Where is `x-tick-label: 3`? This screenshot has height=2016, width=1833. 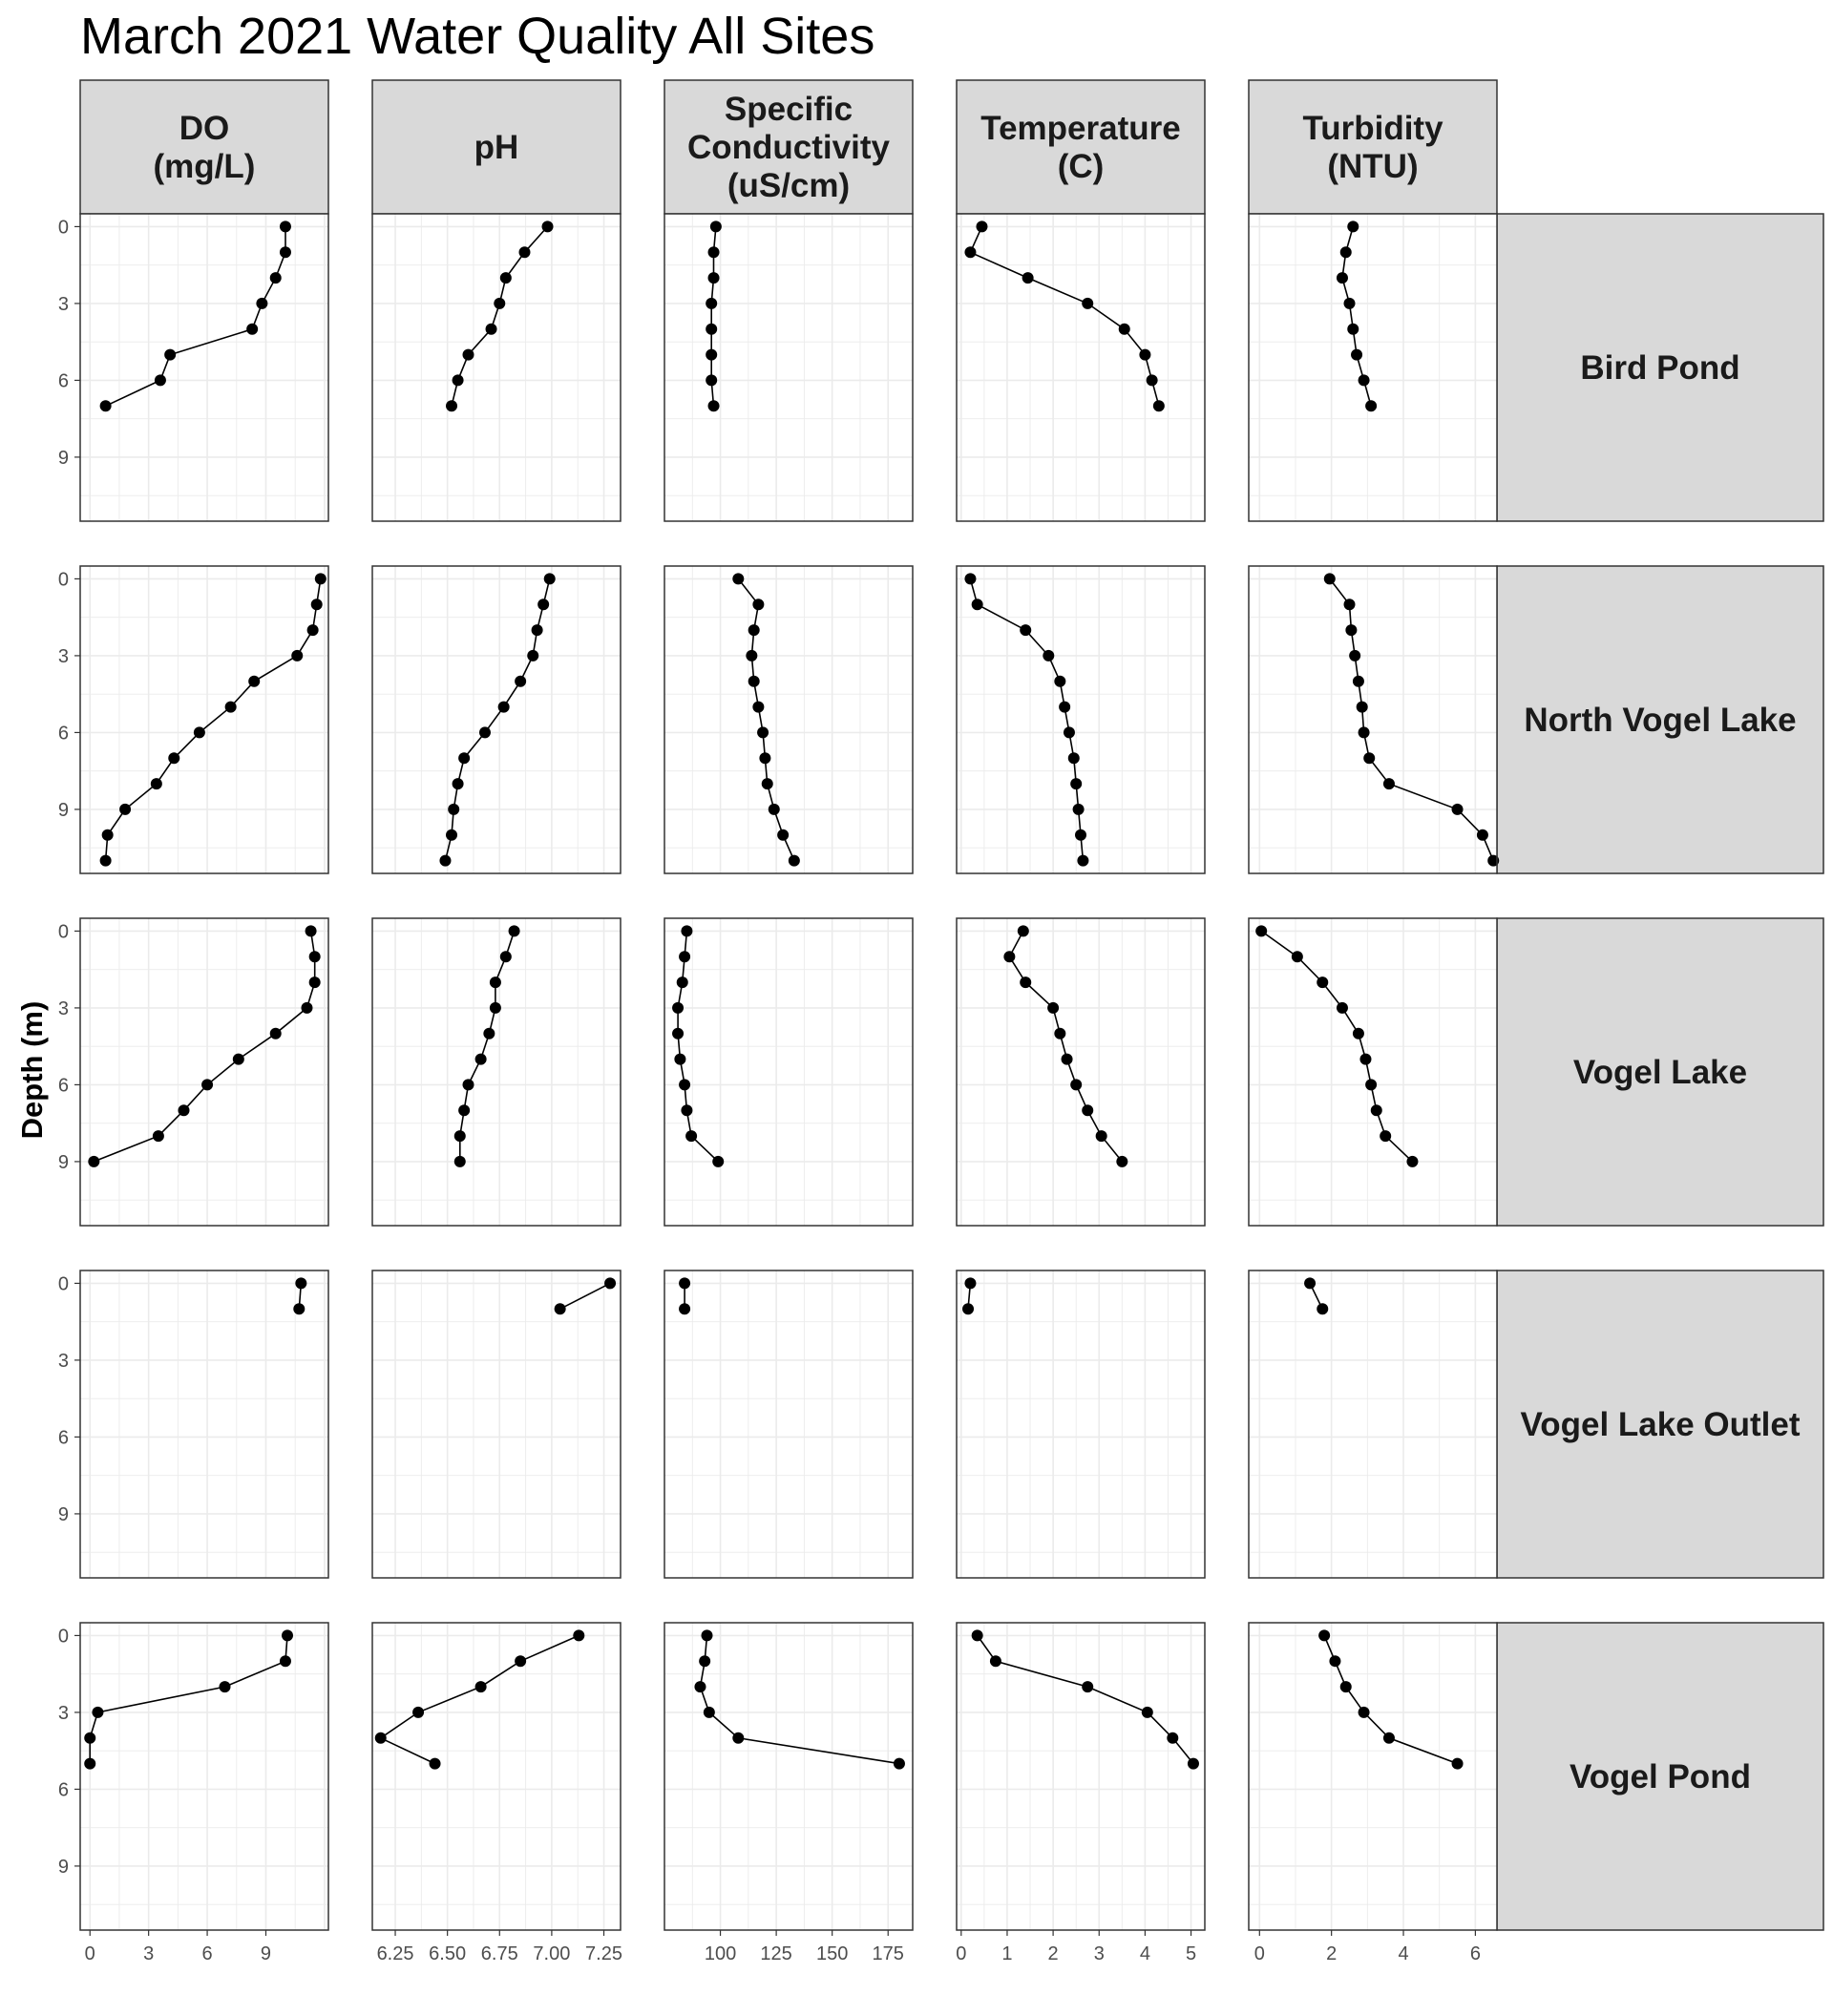
x-tick-label: 3 is located at coordinates (148, 1954).